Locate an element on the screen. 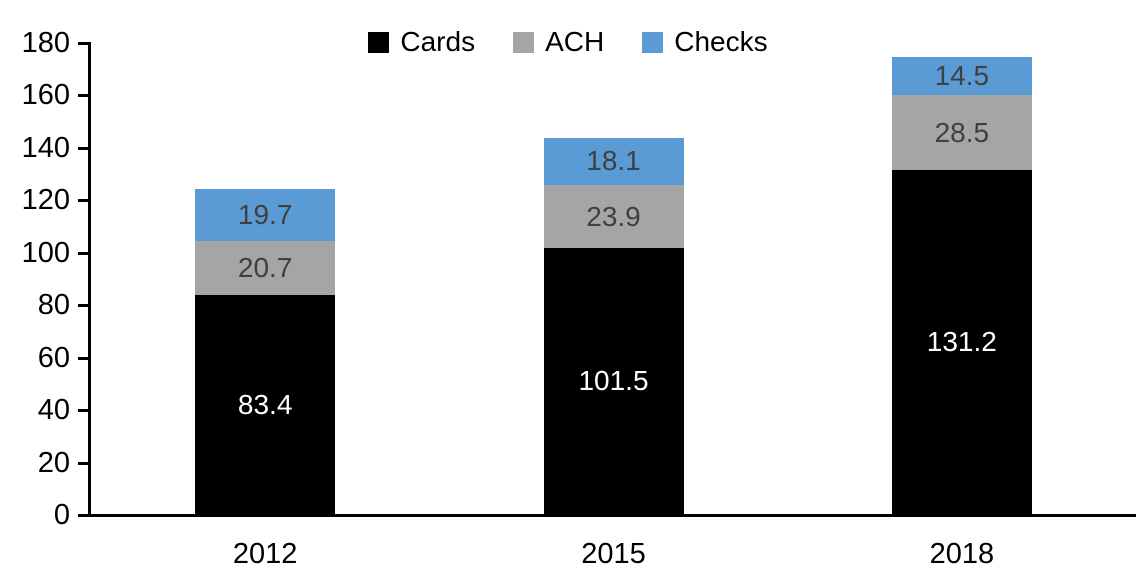 The height and width of the screenshot is (588, 1136). y-tick-label: 140 is located at coordinates (45, 147).